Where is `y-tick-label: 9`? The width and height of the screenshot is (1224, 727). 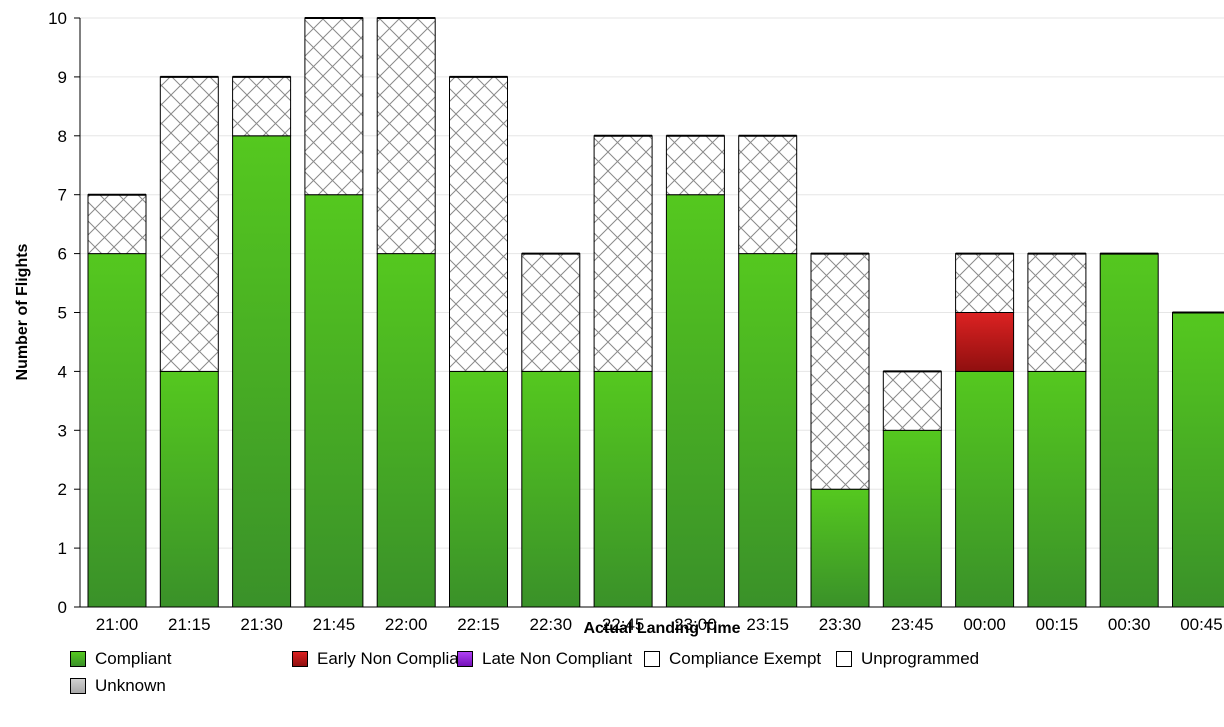
y-tick-label: 9 is located at coordinates (62, 77).